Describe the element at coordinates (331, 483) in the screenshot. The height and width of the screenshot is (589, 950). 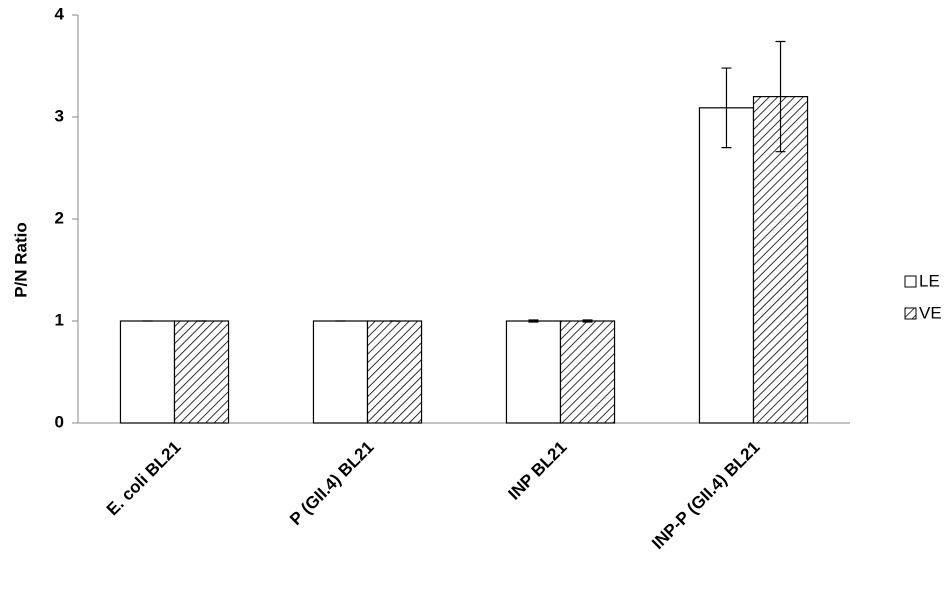
I see `x-tick-label: P (GII.4) BL21` at that location.